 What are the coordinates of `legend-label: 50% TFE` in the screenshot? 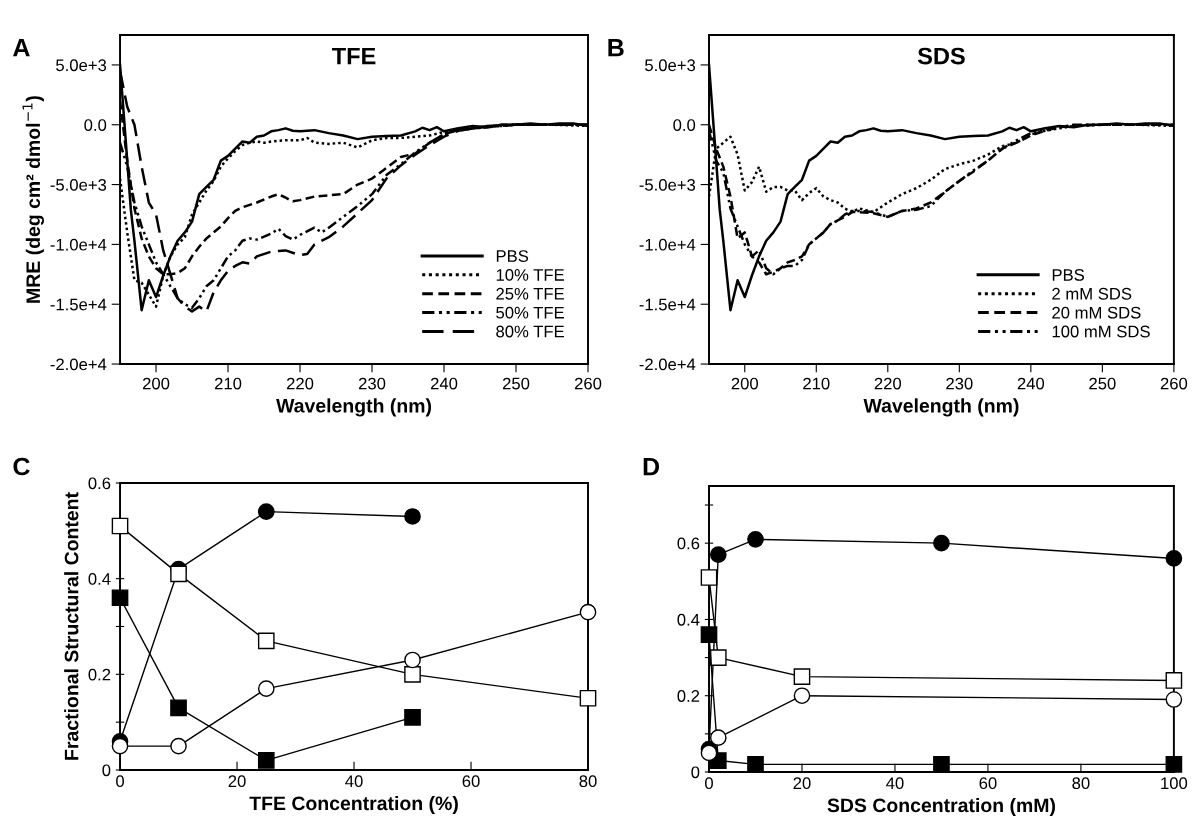 It's located at (530, 312).